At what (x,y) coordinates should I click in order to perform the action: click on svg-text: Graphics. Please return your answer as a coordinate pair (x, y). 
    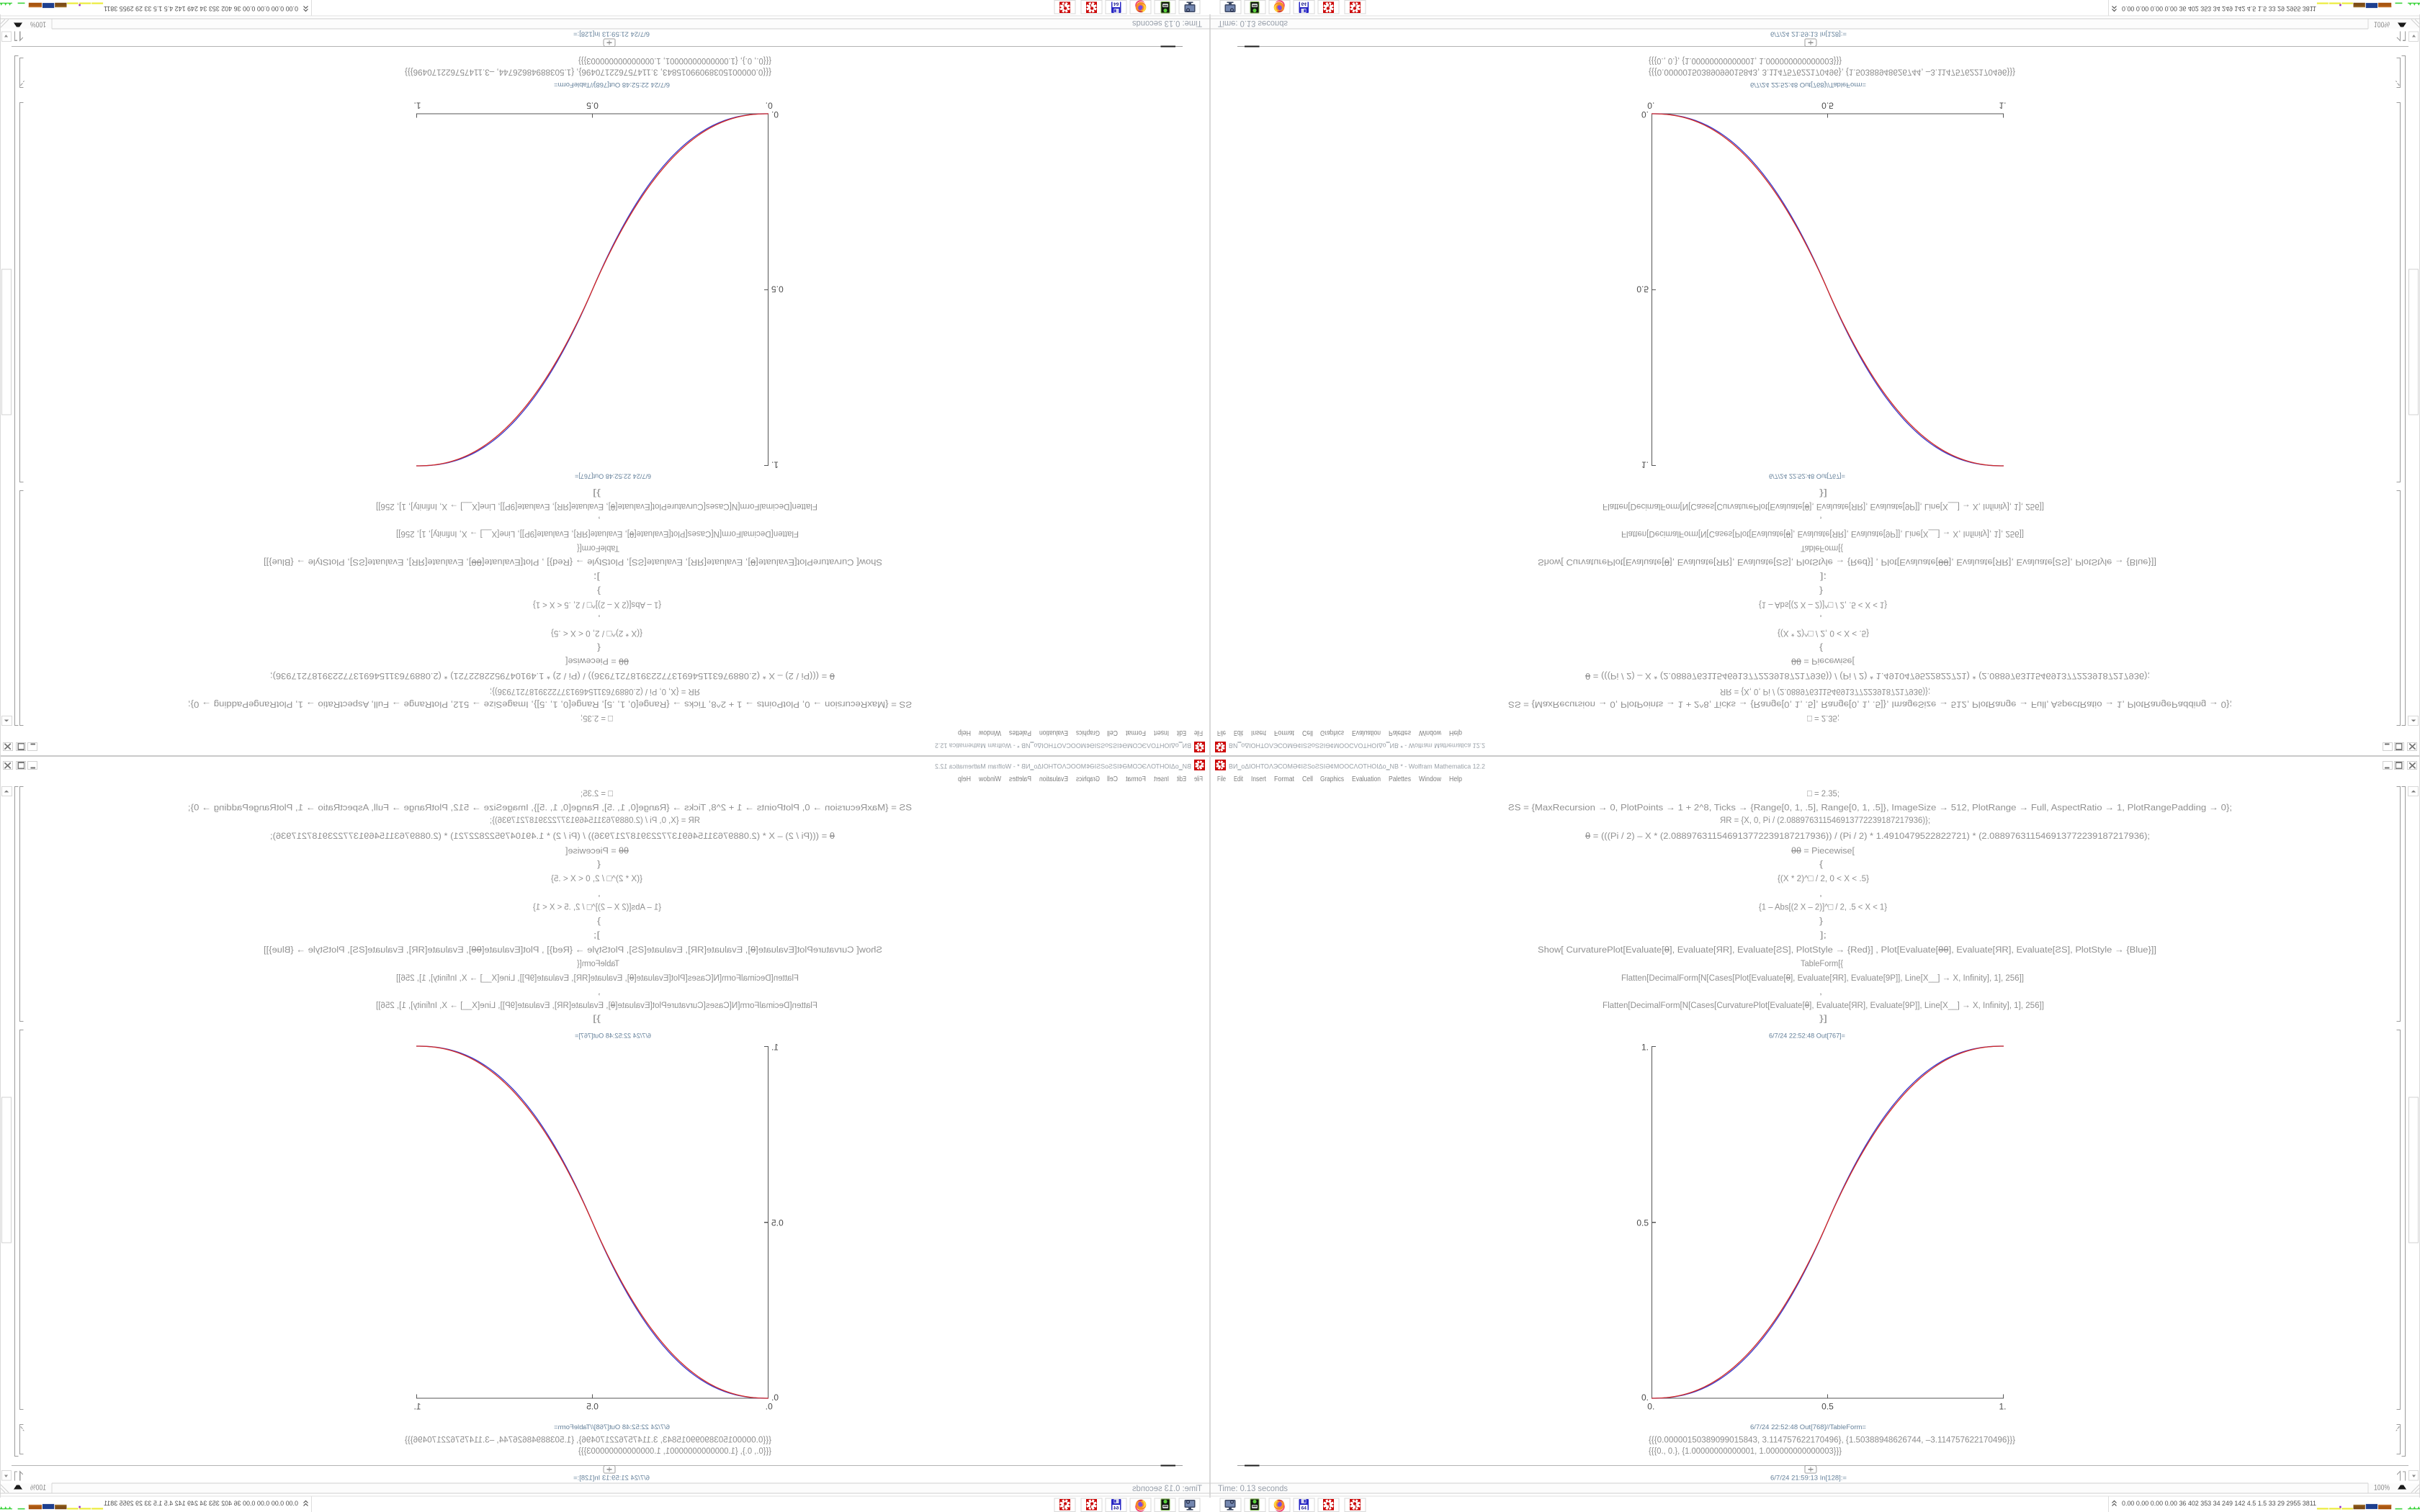
    Looking at the image, I should click on (1088, 733).